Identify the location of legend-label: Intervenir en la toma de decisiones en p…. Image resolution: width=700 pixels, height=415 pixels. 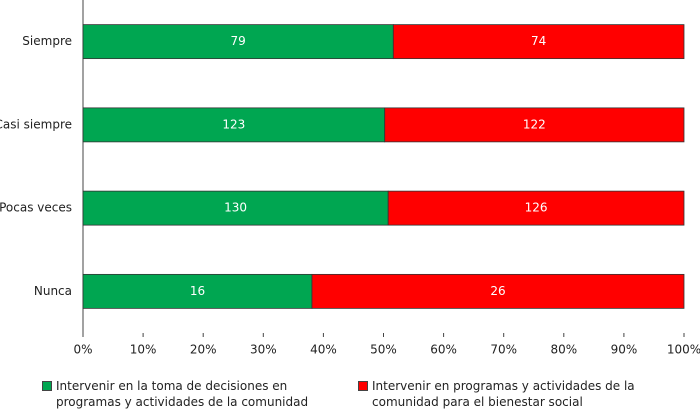
(182, 394).